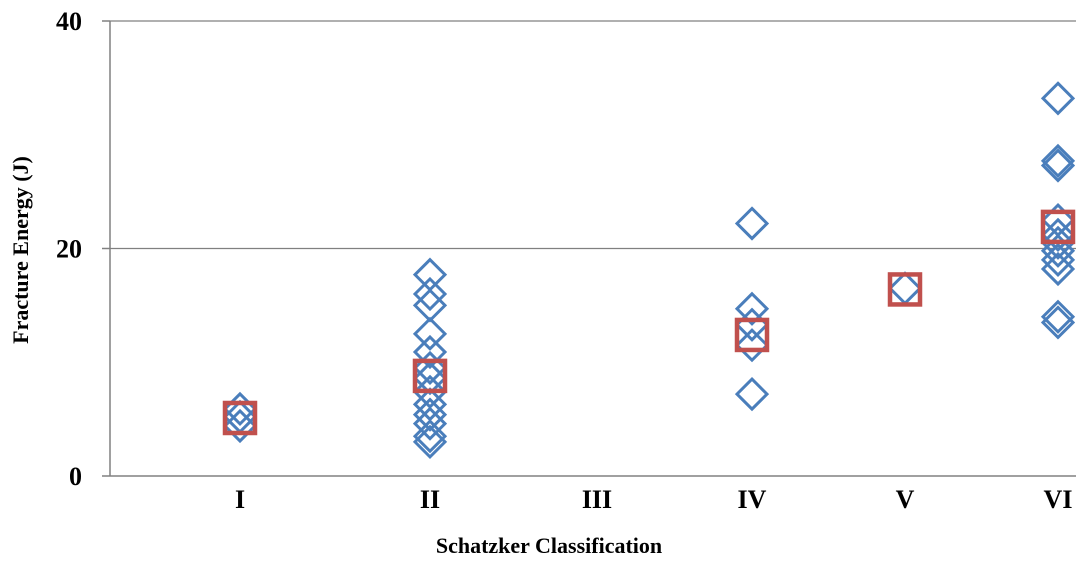  What do you see at coordinates (20, 250) in the screenshot?
I see `y-axis-title: Fracture Energy (J)` at bounding box center [20, 250].